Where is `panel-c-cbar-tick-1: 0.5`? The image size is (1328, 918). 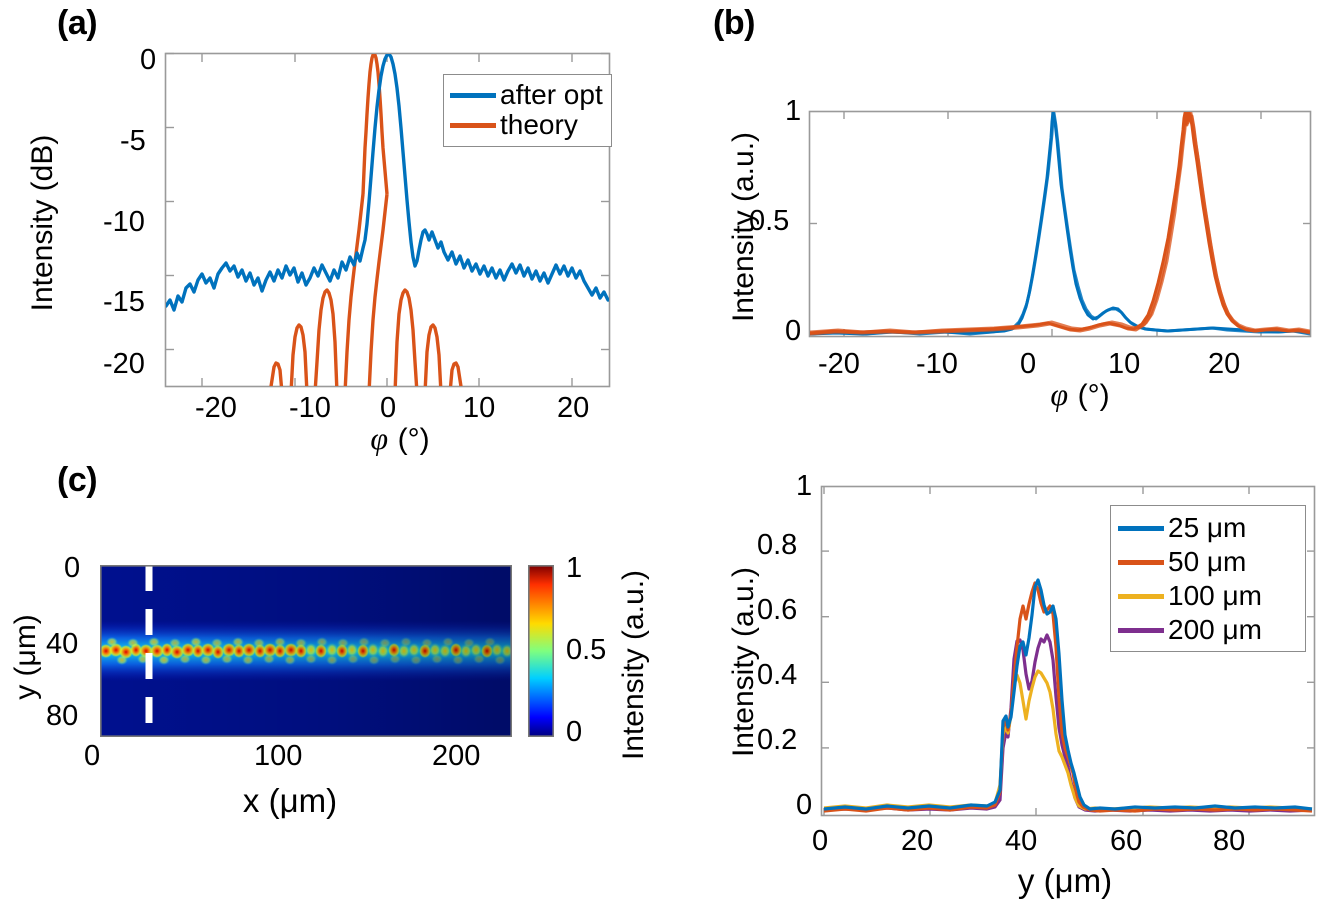 panel-c-cbar-tick-1: 0.5 is located at coordinates (586, 650).